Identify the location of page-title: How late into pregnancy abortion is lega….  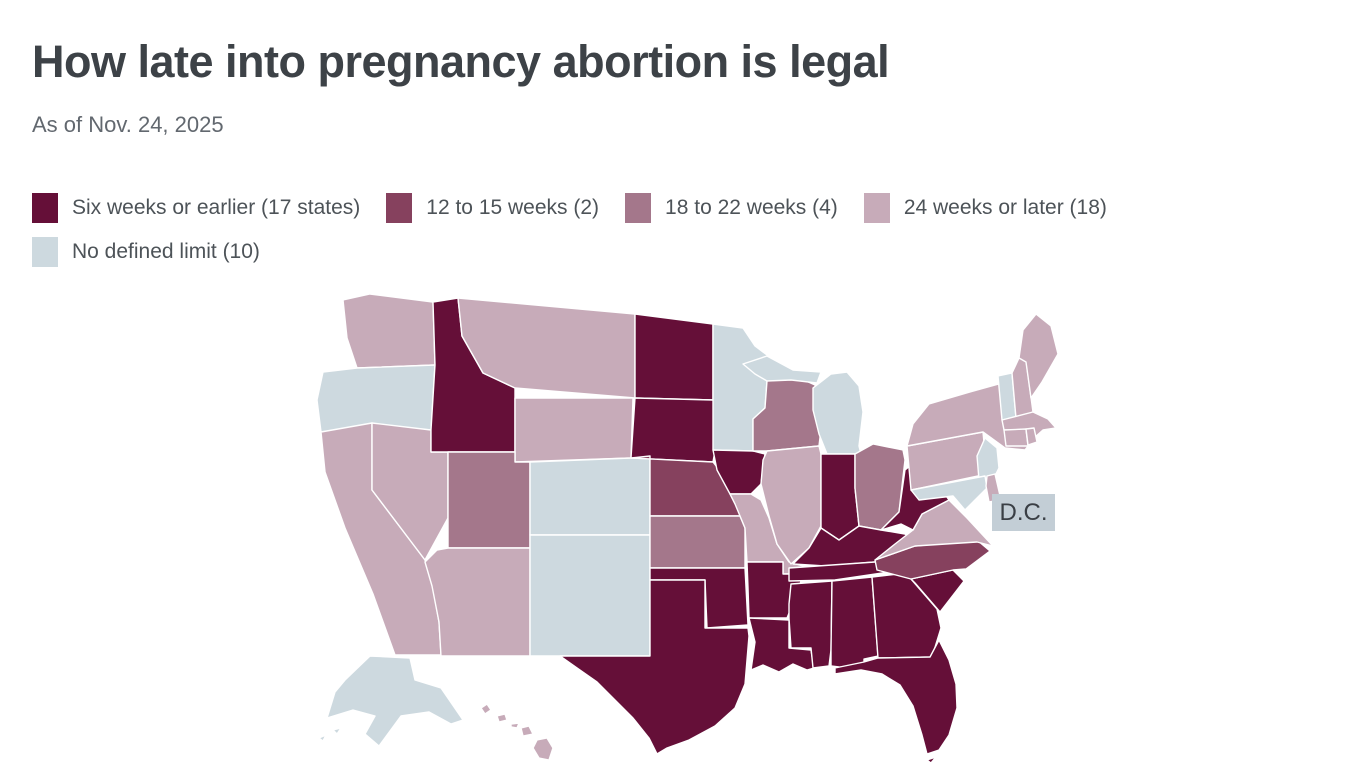
(461, 61).